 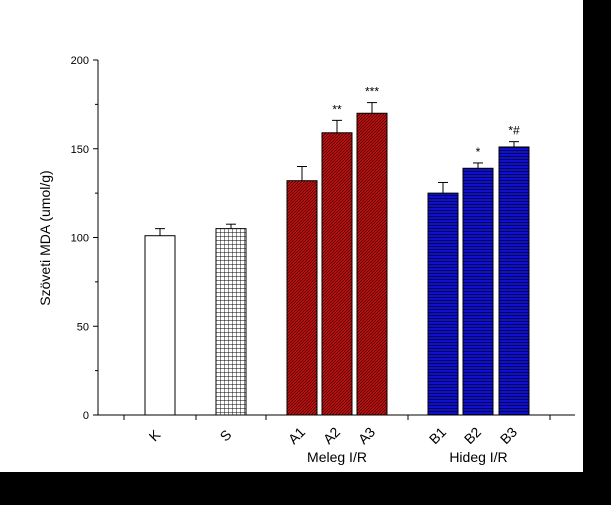 What do you see at coordinates (443, 304) in the screenshot?
I see `bar-b1` at bounding box center [443, 304].